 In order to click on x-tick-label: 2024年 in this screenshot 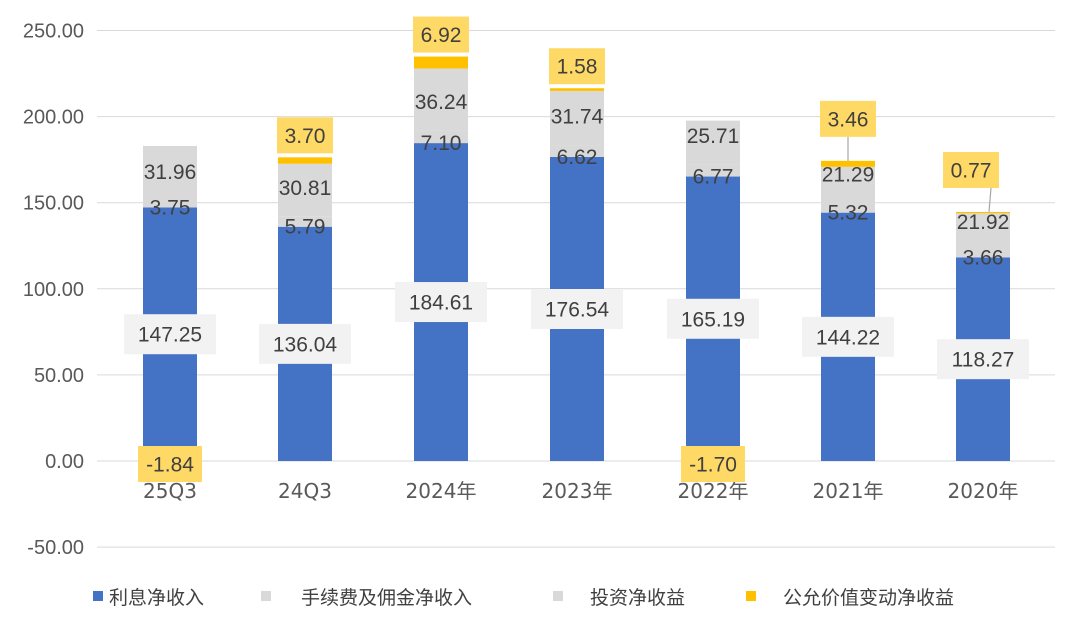, I will do `click(441, 491)`.